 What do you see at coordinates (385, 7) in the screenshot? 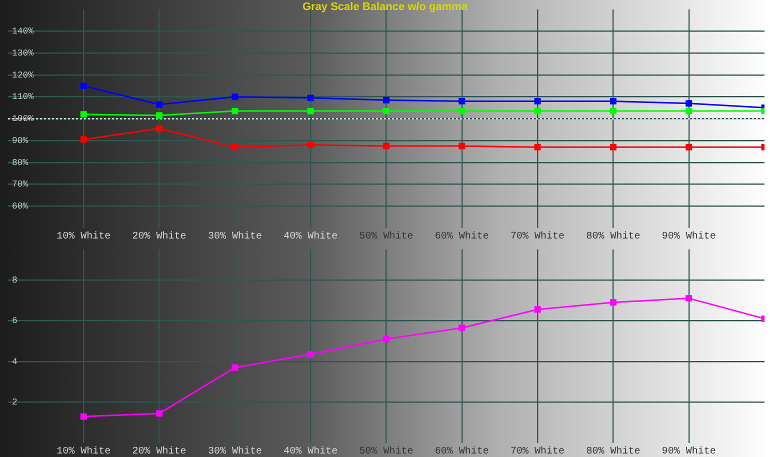
I see `chart-title: Gray Scale Balance w/o gamma` at bounding box center [385, 7].